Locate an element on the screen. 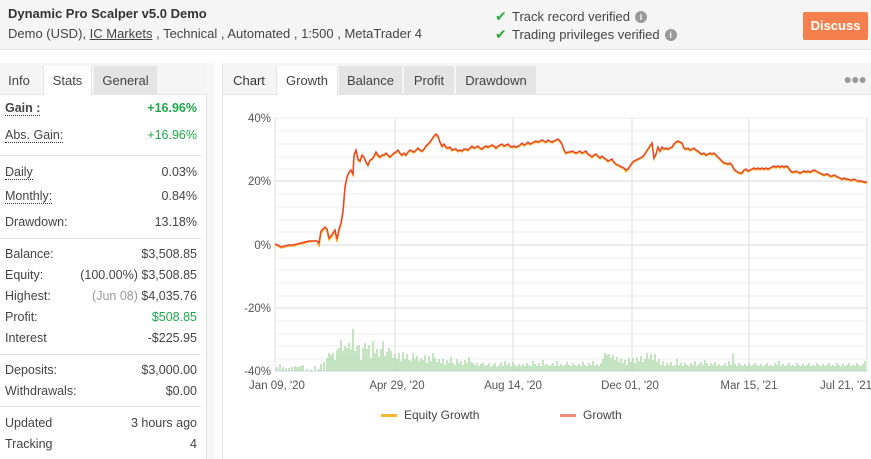  stat-value: (100.00%) $3,508.85 is located at coordinates (138, 275).